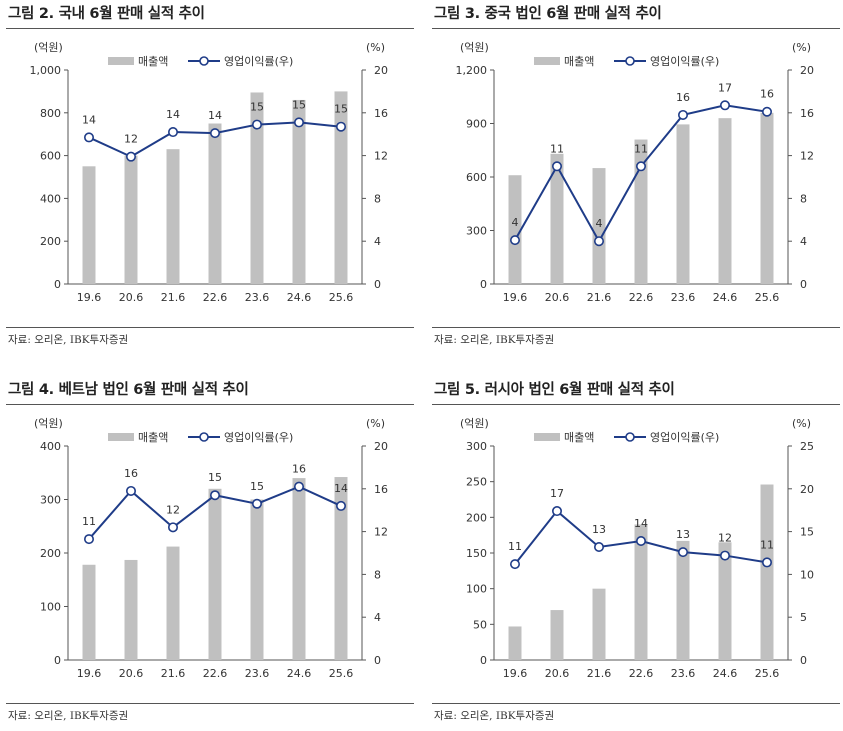 The width and height of the screenshot is (843, 731). What do you see at coordinates (299, 673) in the screenshot?
I see `x-tick-label: 24.6` at bounding box center [299, 673].